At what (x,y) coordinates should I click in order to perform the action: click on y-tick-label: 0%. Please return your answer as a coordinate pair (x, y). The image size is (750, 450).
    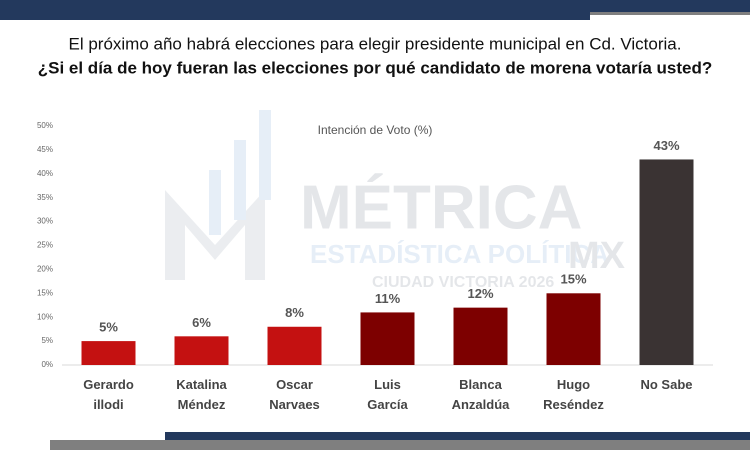
    Looking at the image, I should click on (47, 364).